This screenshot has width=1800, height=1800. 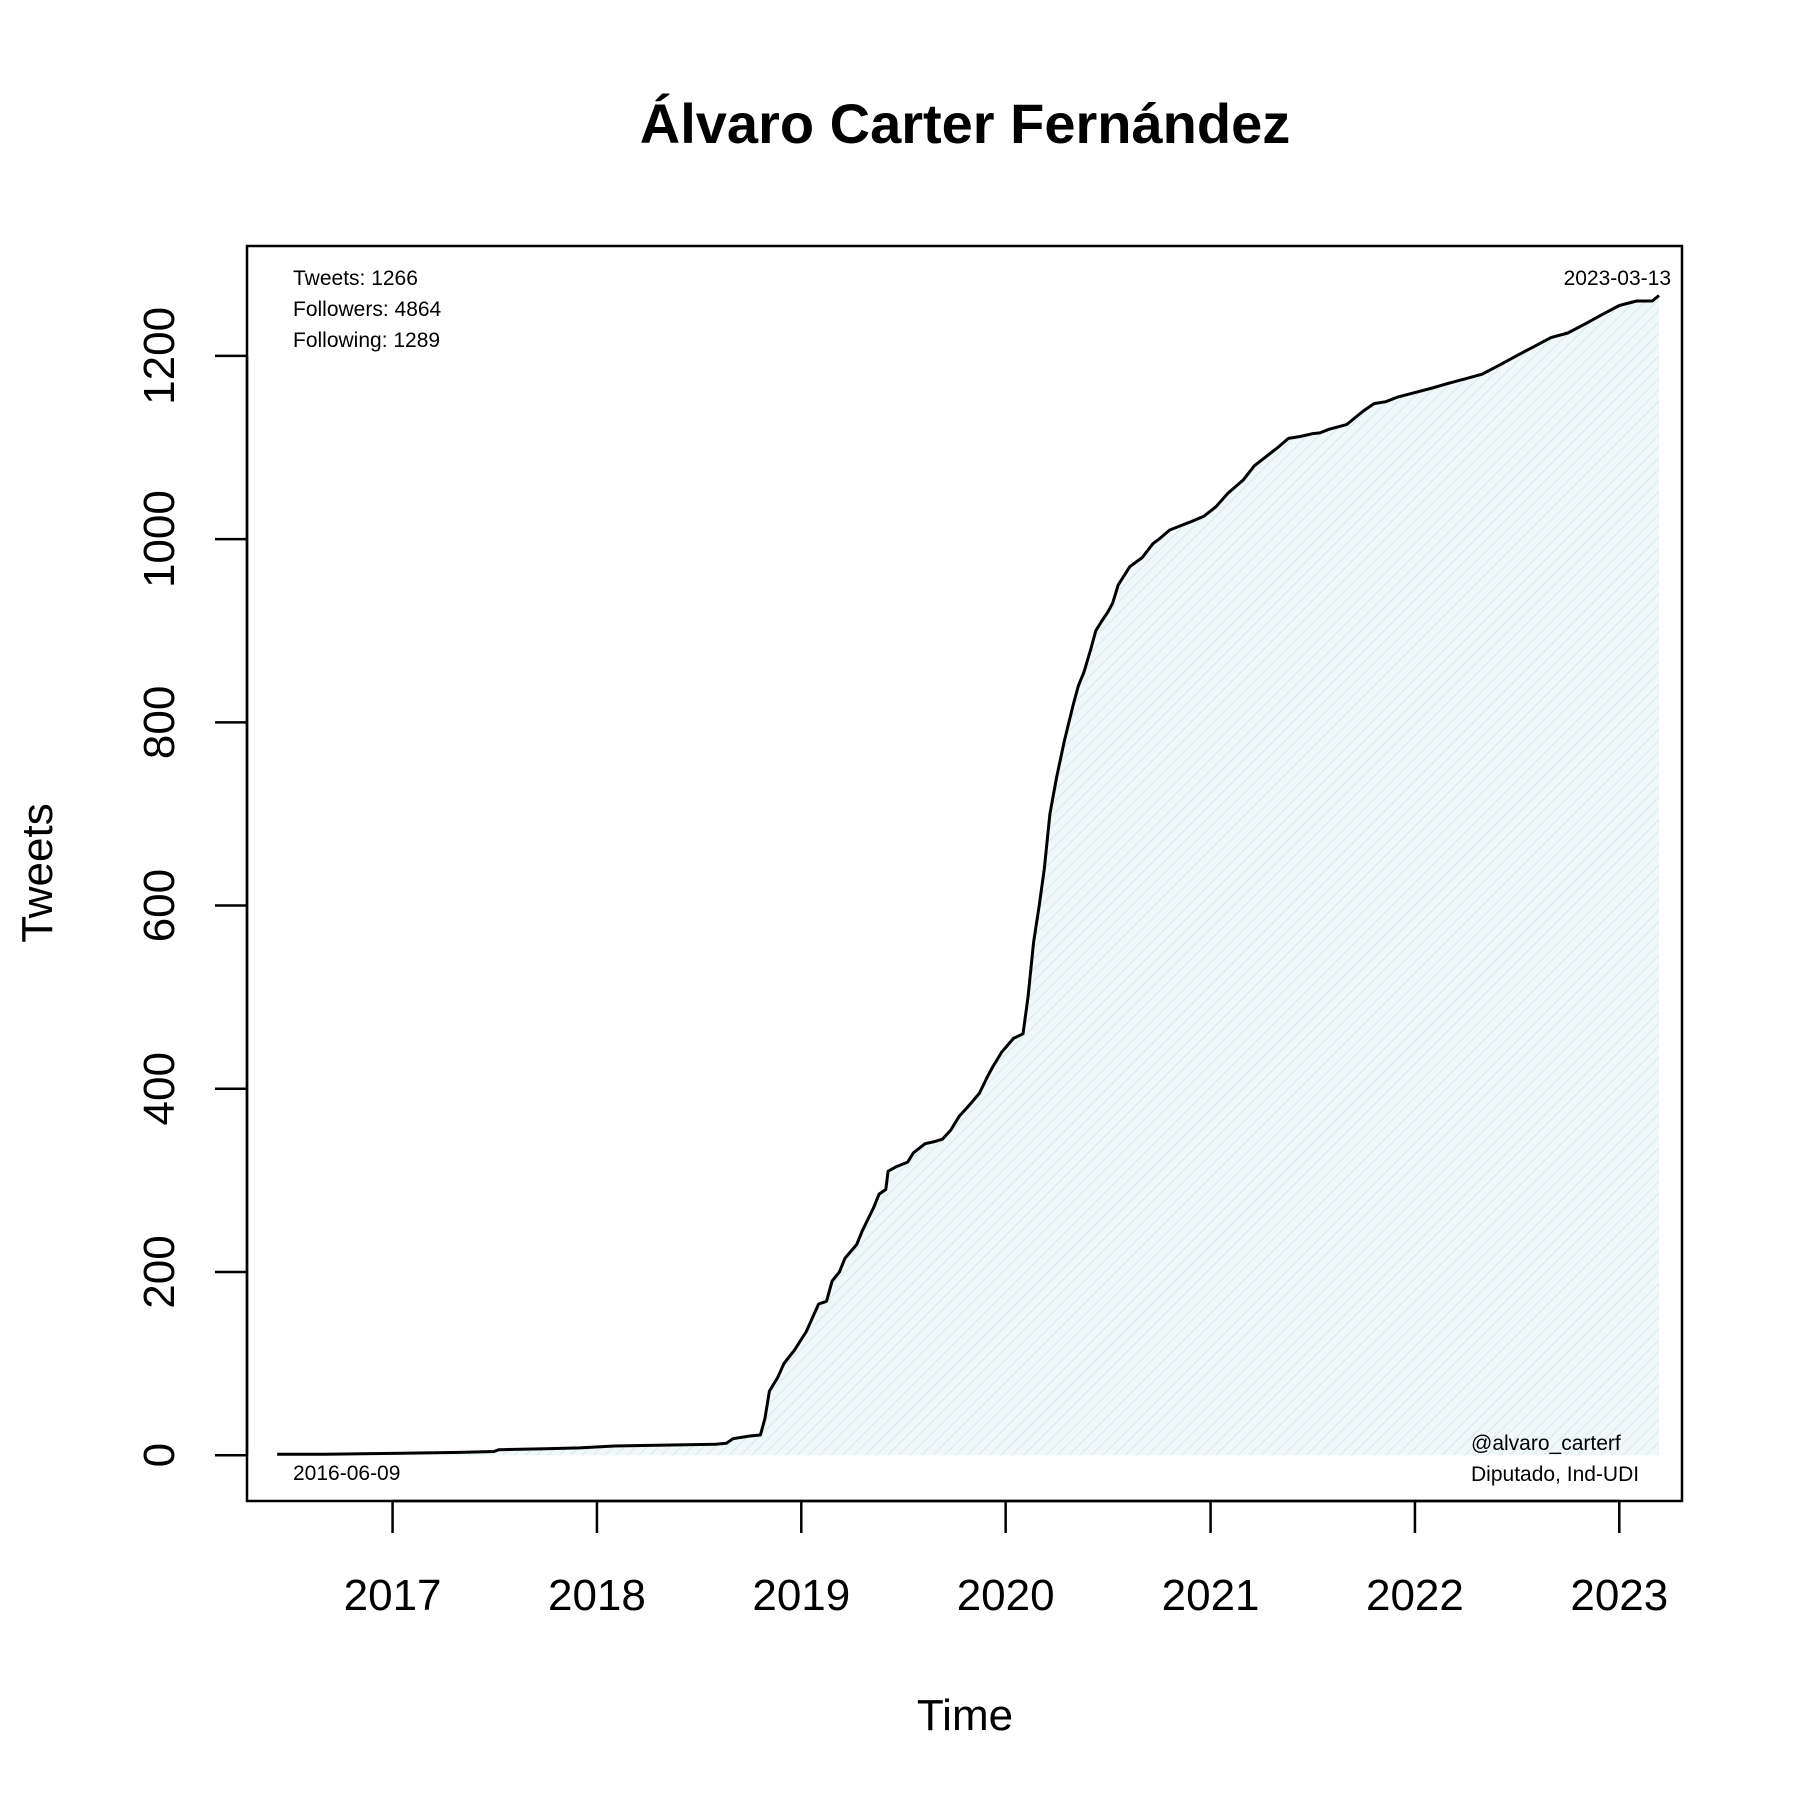 What do you see at coordinates (1617, 278) in the screenshot?
I see `end-date-label: 2023-03-13` at bounding box center [1617, 278].